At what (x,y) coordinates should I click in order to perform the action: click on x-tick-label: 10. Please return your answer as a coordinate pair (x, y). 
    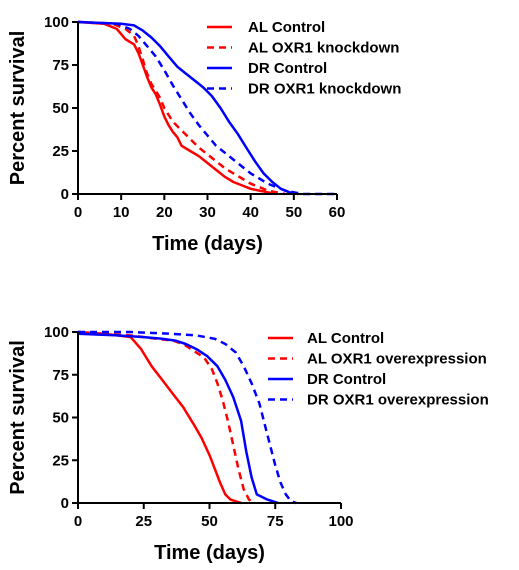
    Looking at the image, I should click on (121, 212).